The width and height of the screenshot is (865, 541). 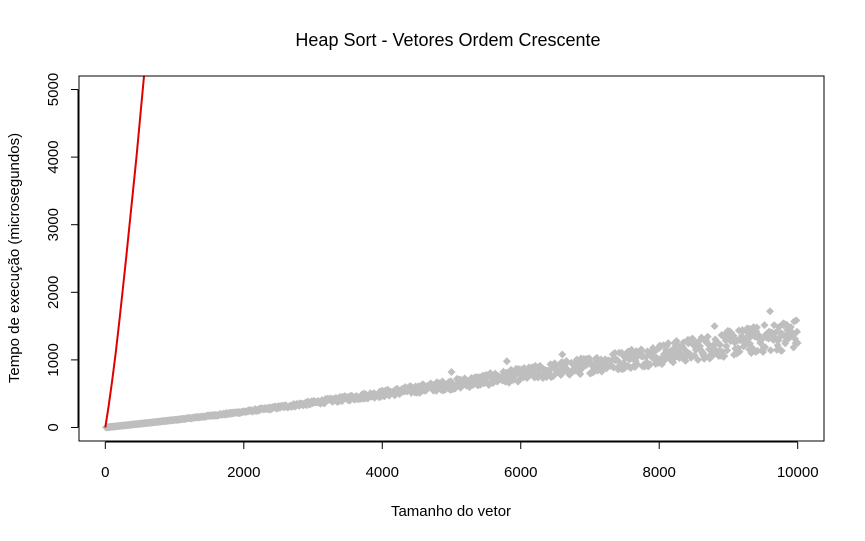 I want to click on y-axis-label: Tempo de execução (microsegundos), so click(x=14, y=258).